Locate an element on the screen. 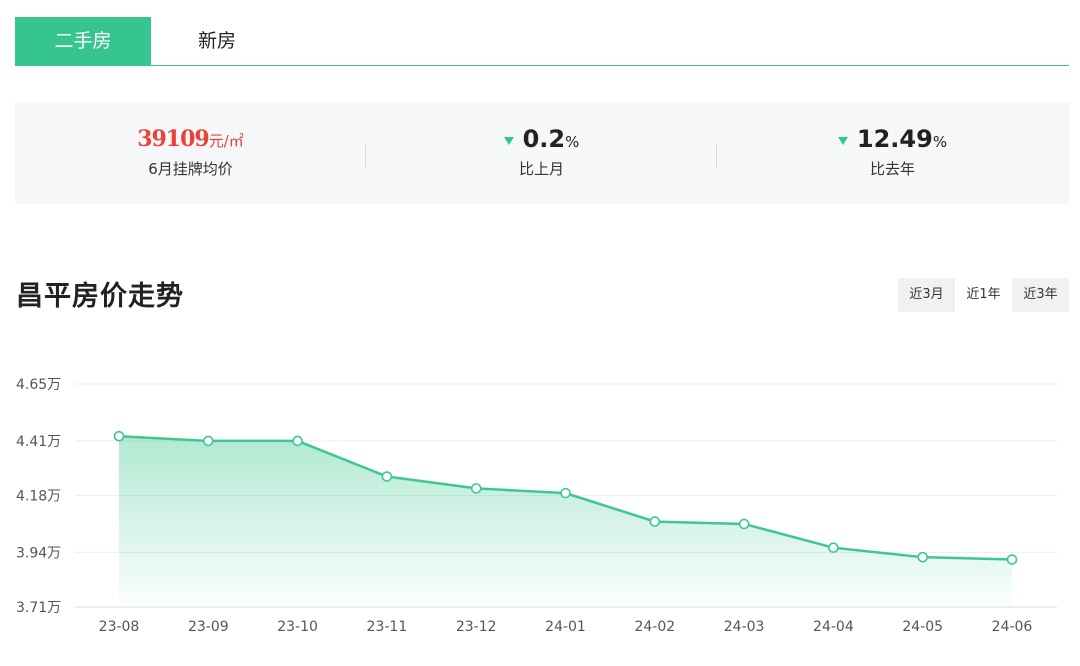 The height and width of the screenshot is (666, 1080). stat-year-over-year: 12.49% 比去年 is located at coordinates (892, 153).